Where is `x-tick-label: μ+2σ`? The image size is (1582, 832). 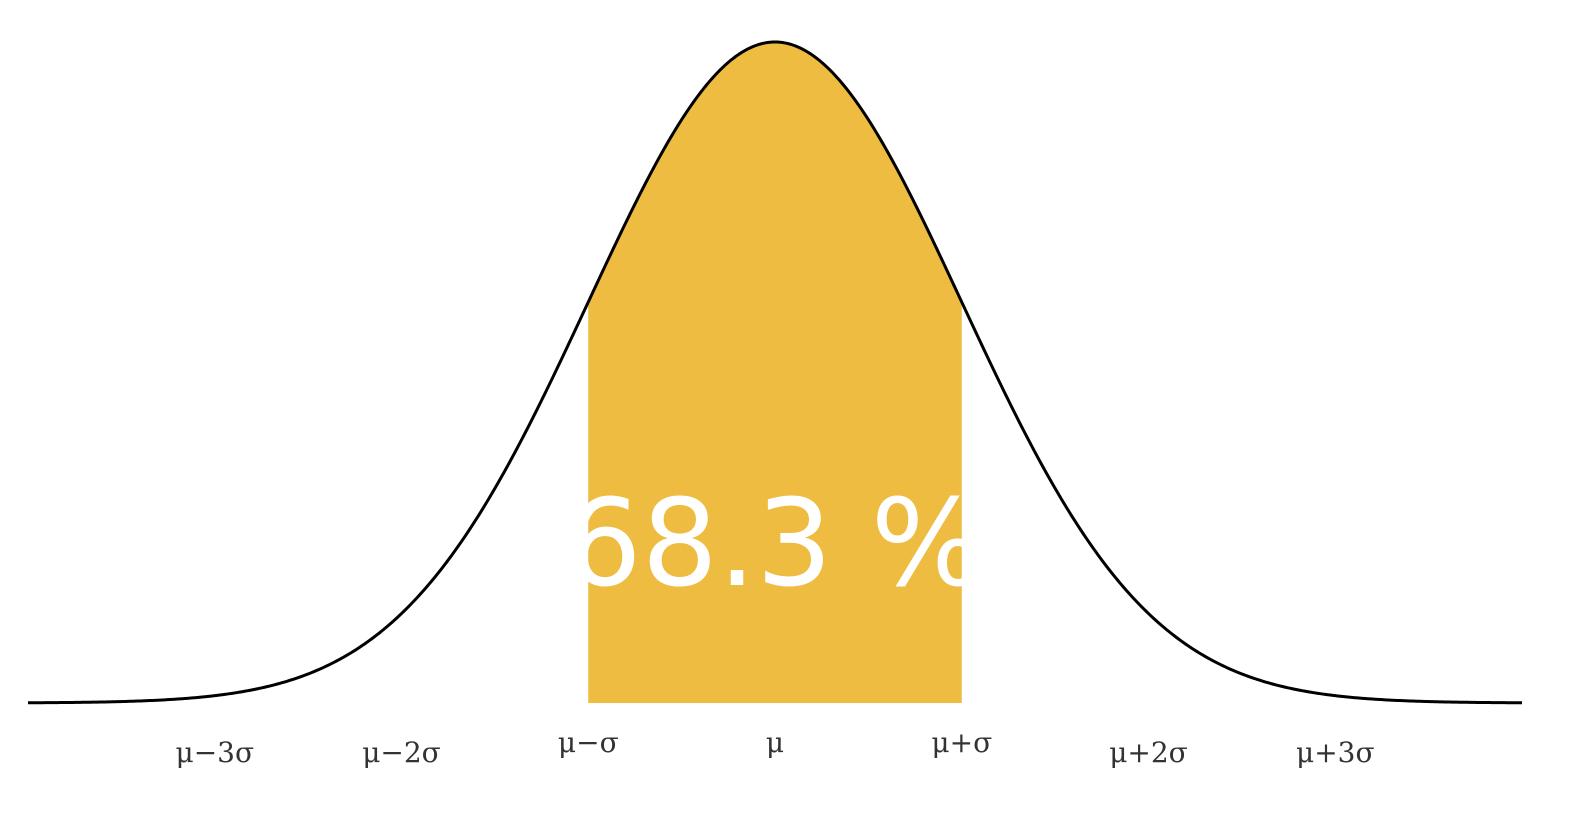
x-tick-label: μ+2σ is located at coordinates (1148, 752).